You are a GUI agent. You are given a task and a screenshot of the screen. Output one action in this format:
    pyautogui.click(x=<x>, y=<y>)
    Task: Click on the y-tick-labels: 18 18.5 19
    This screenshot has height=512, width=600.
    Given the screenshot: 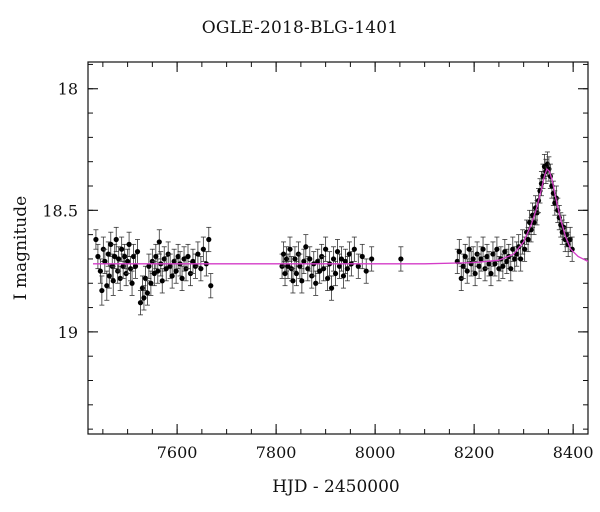 What is the action you would take?
    pyautogui.click(x=60, y=211)
    